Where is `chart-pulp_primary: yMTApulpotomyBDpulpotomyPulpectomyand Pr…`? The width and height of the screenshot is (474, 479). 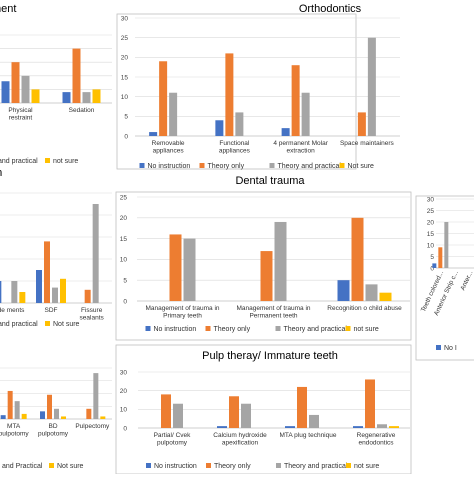
chart-pulp_primary: yMTApulpotomyBDpulpotomyPulpectomyand Pr… is located at coordinates (56, 418).